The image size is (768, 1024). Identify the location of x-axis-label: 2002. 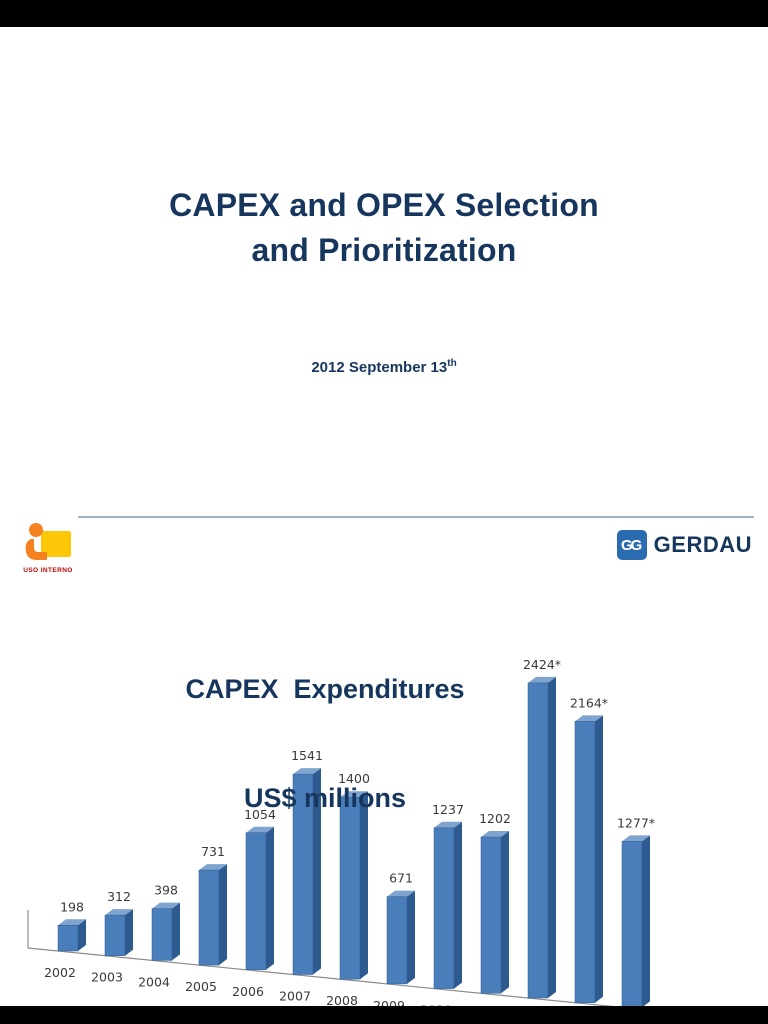
(60, 972).